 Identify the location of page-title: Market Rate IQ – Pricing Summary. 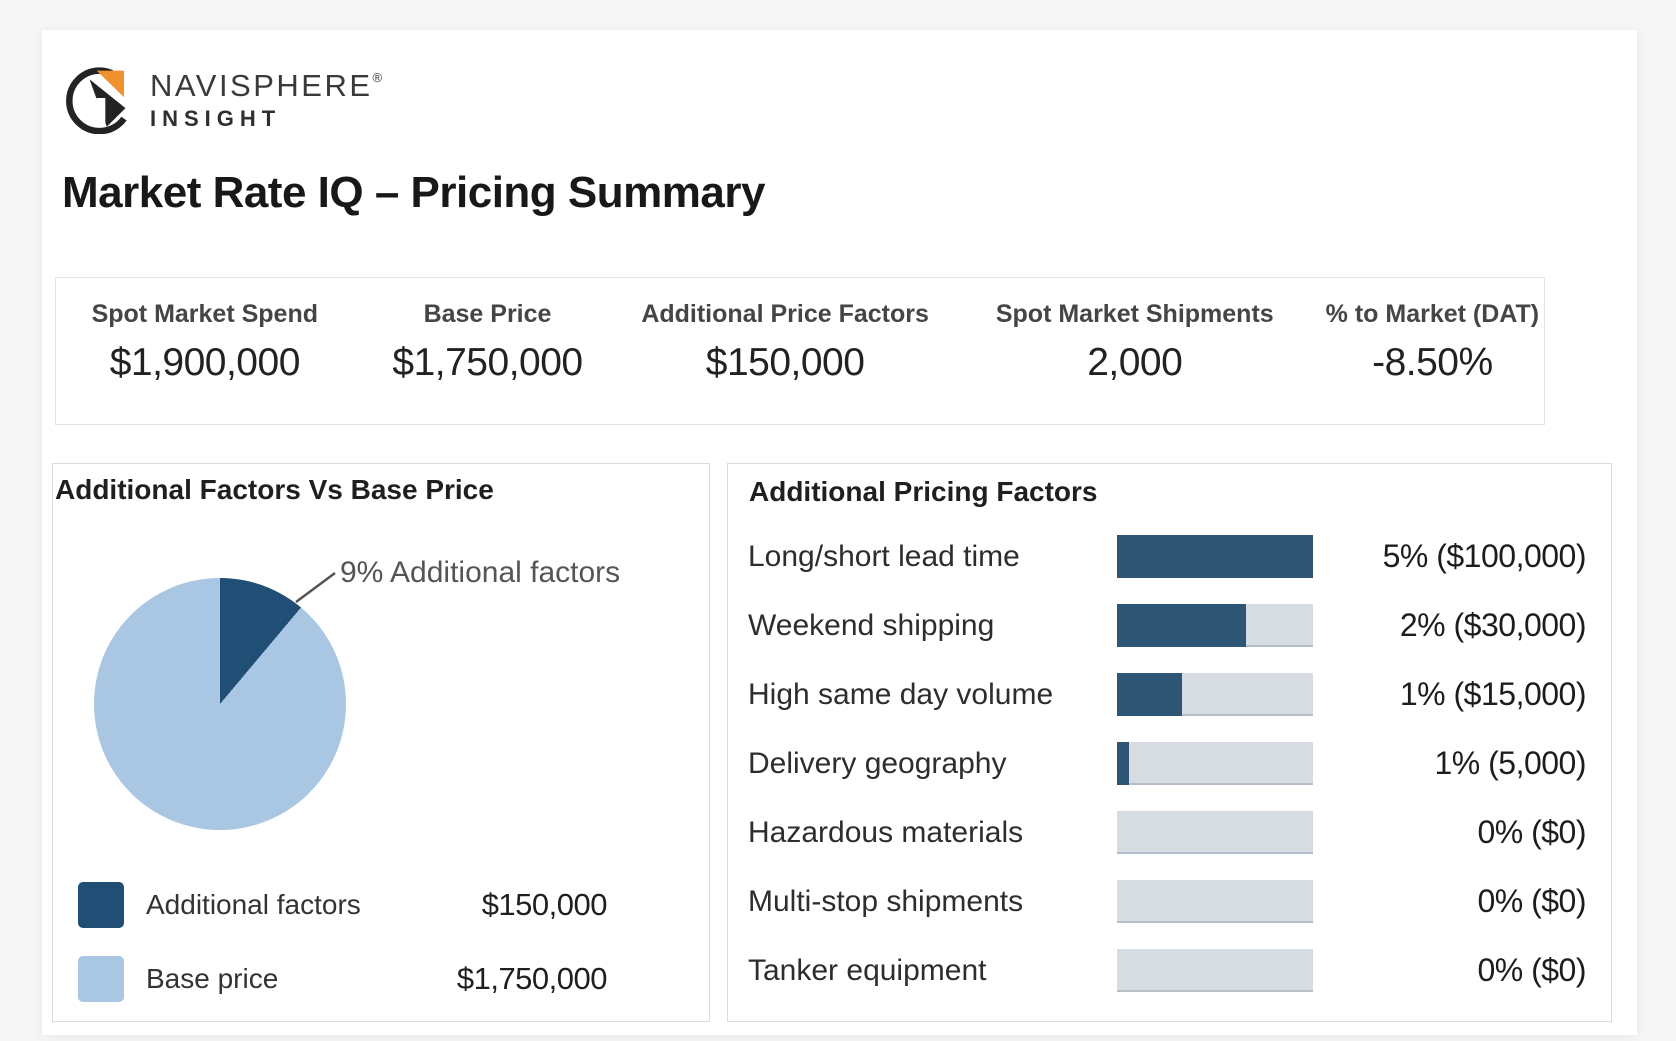
(413, 192).